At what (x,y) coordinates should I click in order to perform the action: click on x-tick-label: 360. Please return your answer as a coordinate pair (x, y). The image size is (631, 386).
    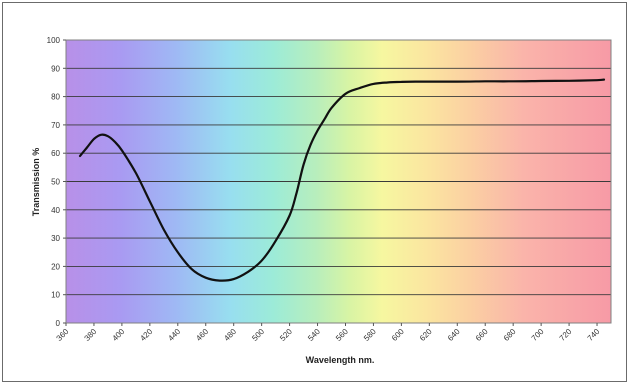
    Looking at the image, I should click on (63, 335).